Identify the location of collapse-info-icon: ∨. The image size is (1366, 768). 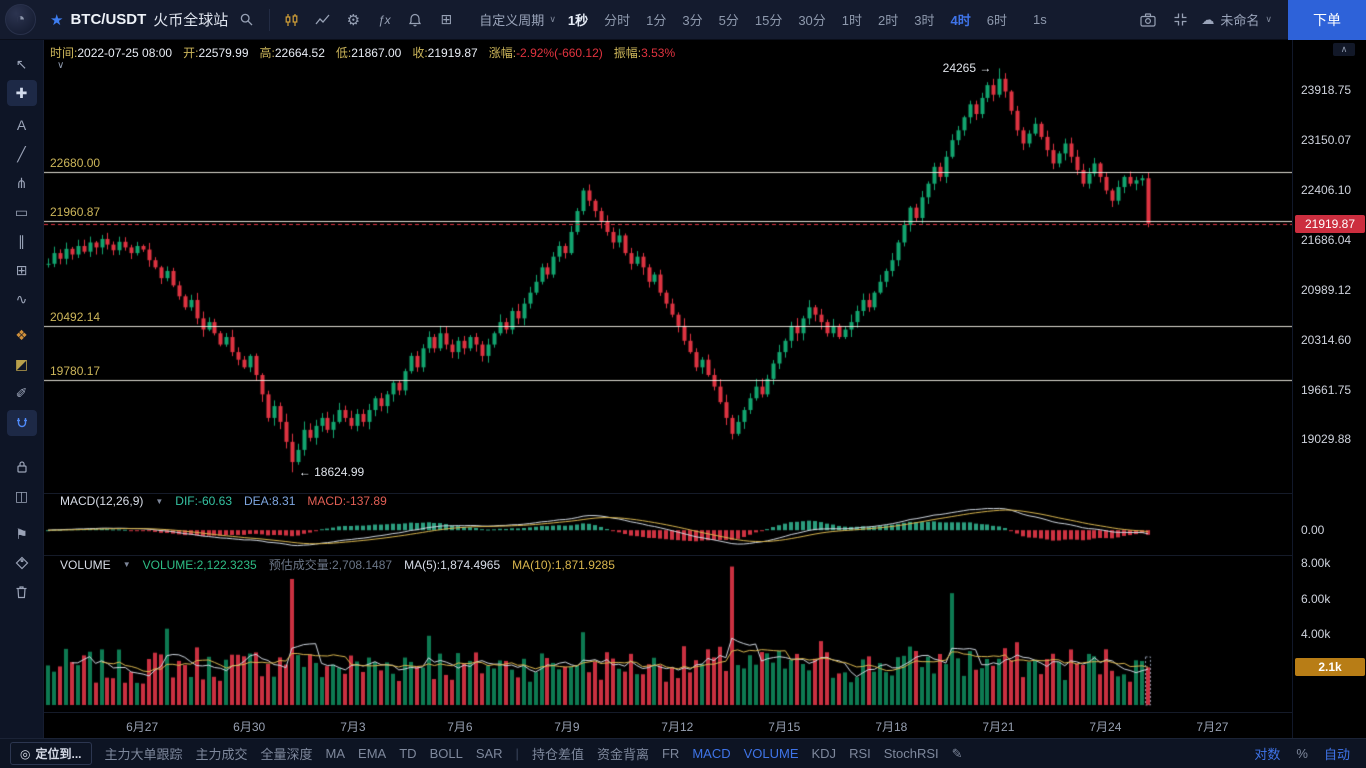
(61, 65).